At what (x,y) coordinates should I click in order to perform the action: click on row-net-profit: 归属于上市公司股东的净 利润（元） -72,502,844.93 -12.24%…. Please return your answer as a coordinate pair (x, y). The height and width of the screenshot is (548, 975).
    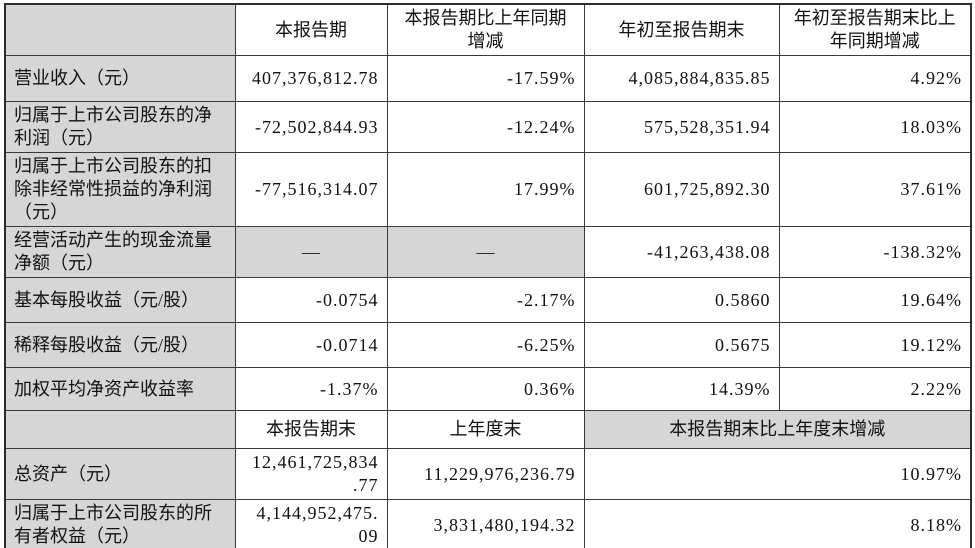
    Looking at the image, I should click on (488, 127).